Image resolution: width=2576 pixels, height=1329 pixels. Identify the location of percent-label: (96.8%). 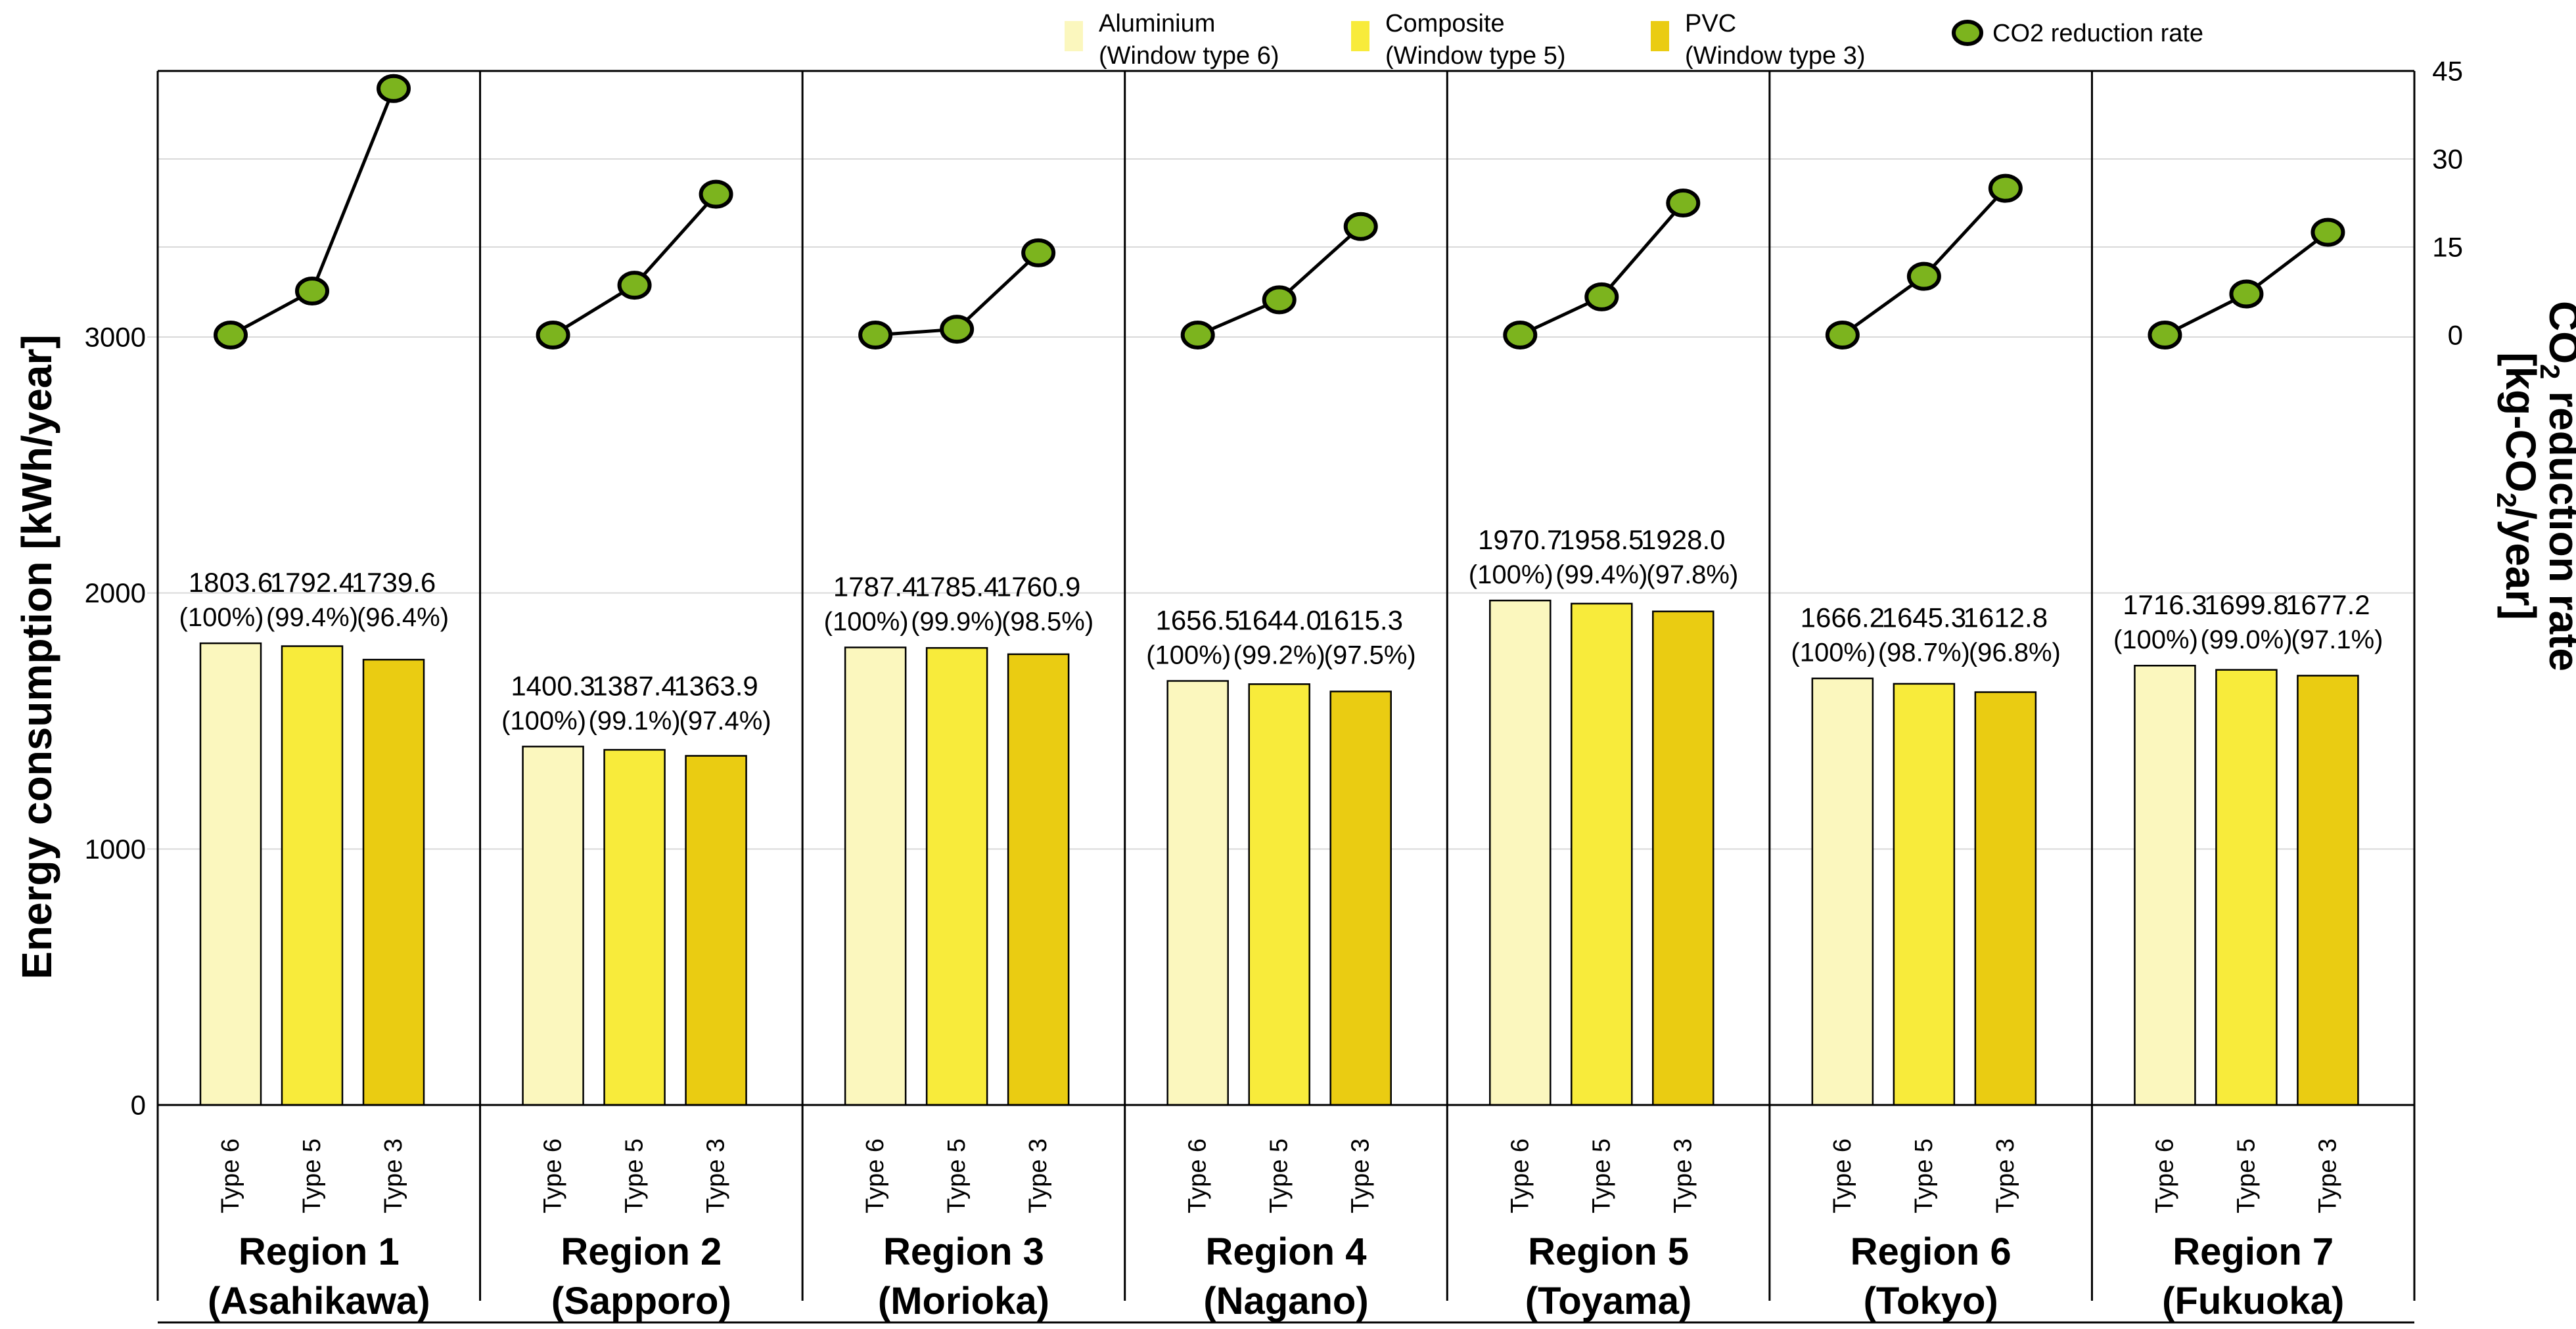
(2015, 653).